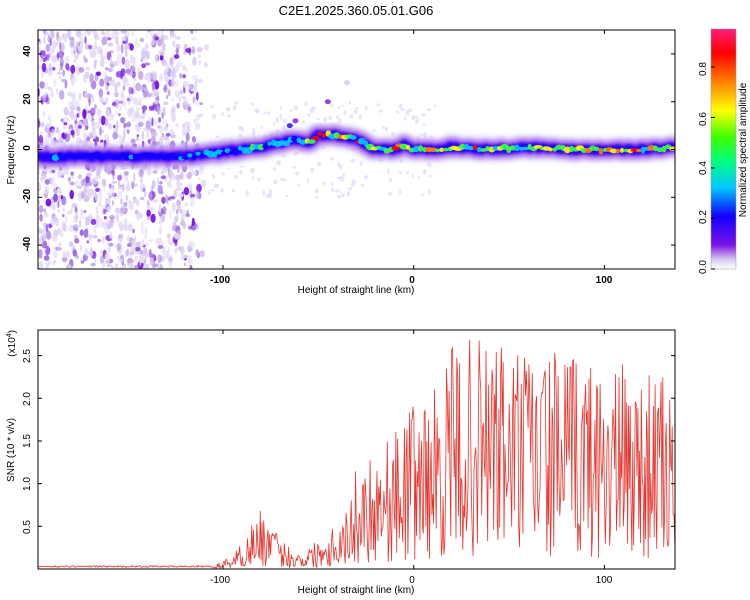  Describe the element at coordinates (703, 119) in the screenshot. I see `colorbar-tick-3: 0.6` at that location.